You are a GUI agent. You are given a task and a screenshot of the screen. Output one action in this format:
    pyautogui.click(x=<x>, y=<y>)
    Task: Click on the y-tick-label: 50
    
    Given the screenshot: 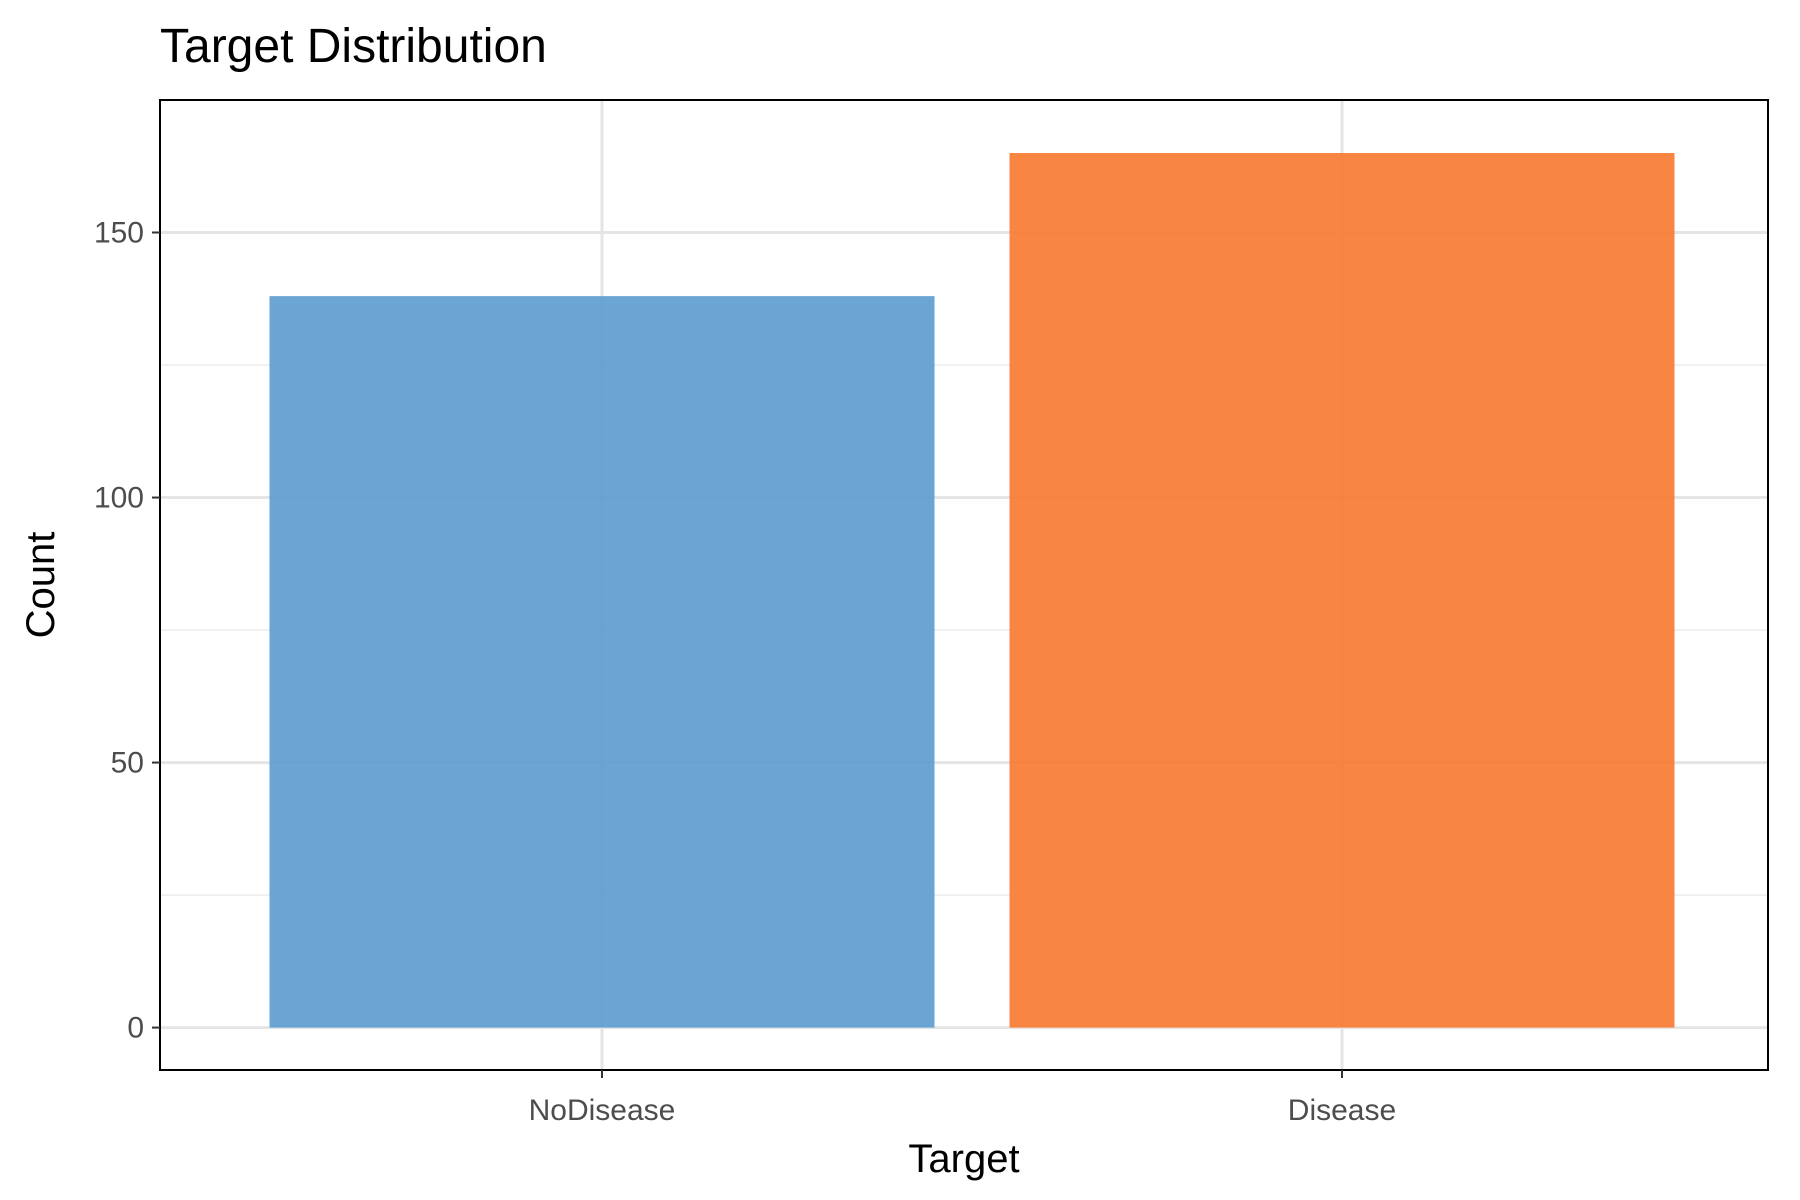 What is the action you would take?
    pyautogui.click(x=127, y=763)
    